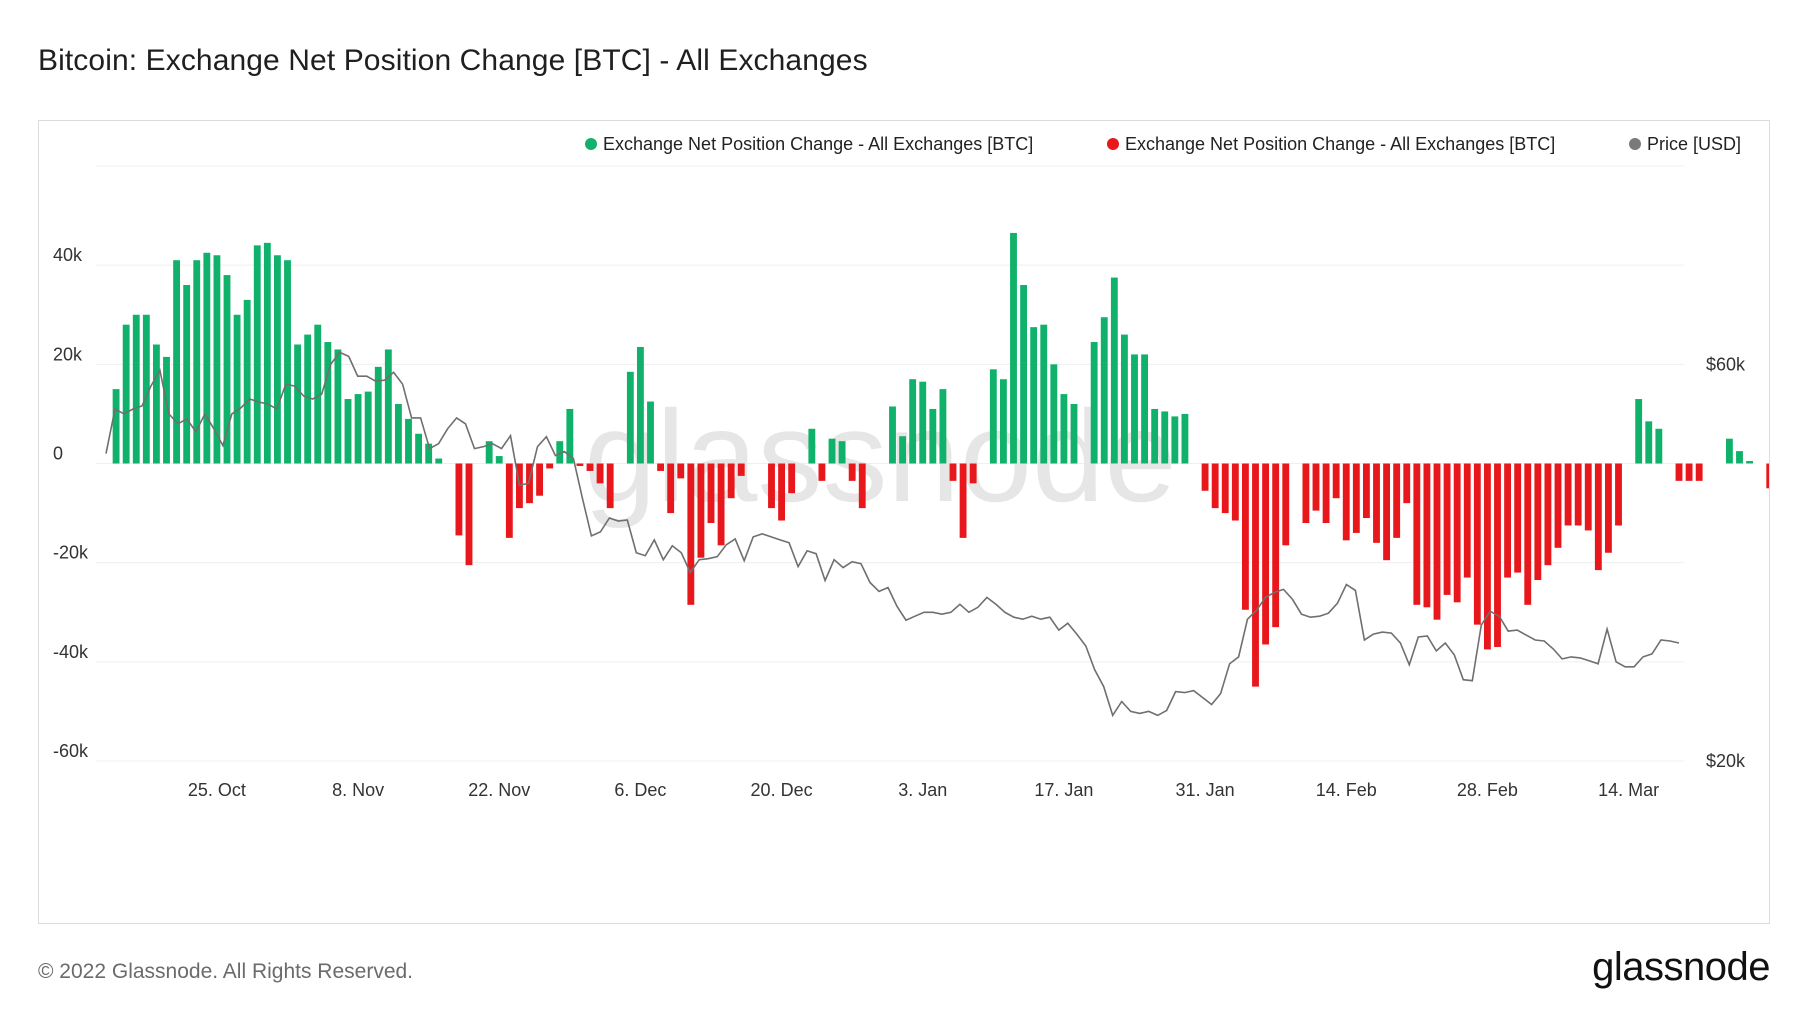 This screenshot has width=1800, height=1013. Describe the element at coordinates (68, 255) in the screenshot. I see `y-tick-label: 40k` at that location.